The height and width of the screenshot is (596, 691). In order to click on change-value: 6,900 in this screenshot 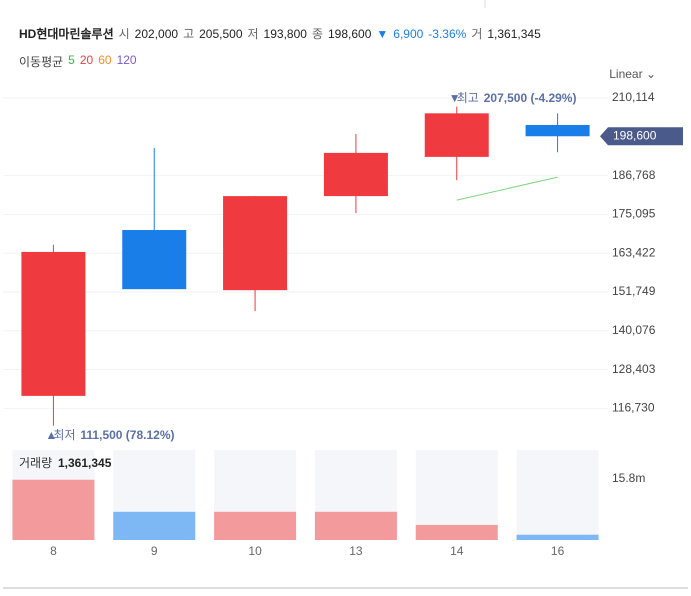, I will do `click(408, 33)`.